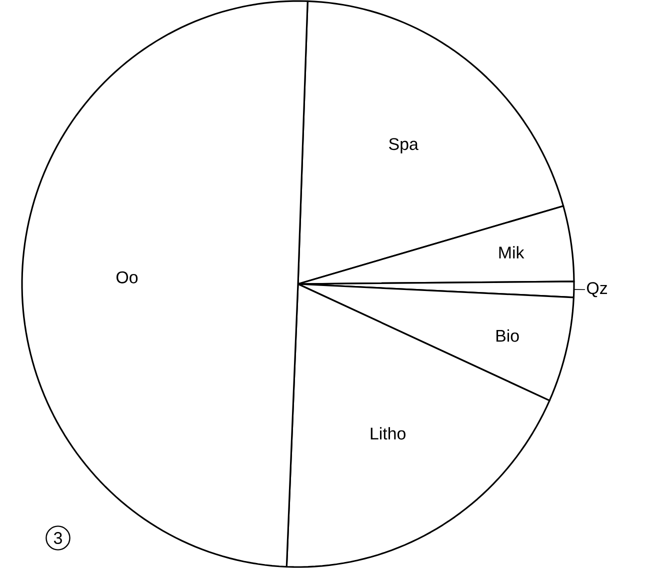  I want to click on slice-label: Oo, so click(127, 277).